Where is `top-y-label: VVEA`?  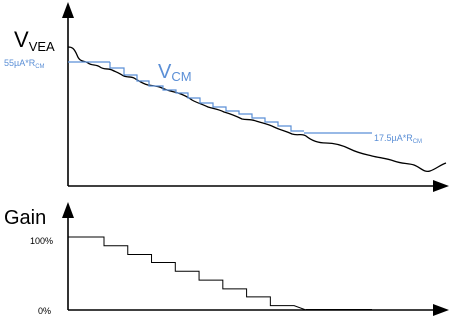 top-y-label: VVEA is located at coordinates (34, 40).